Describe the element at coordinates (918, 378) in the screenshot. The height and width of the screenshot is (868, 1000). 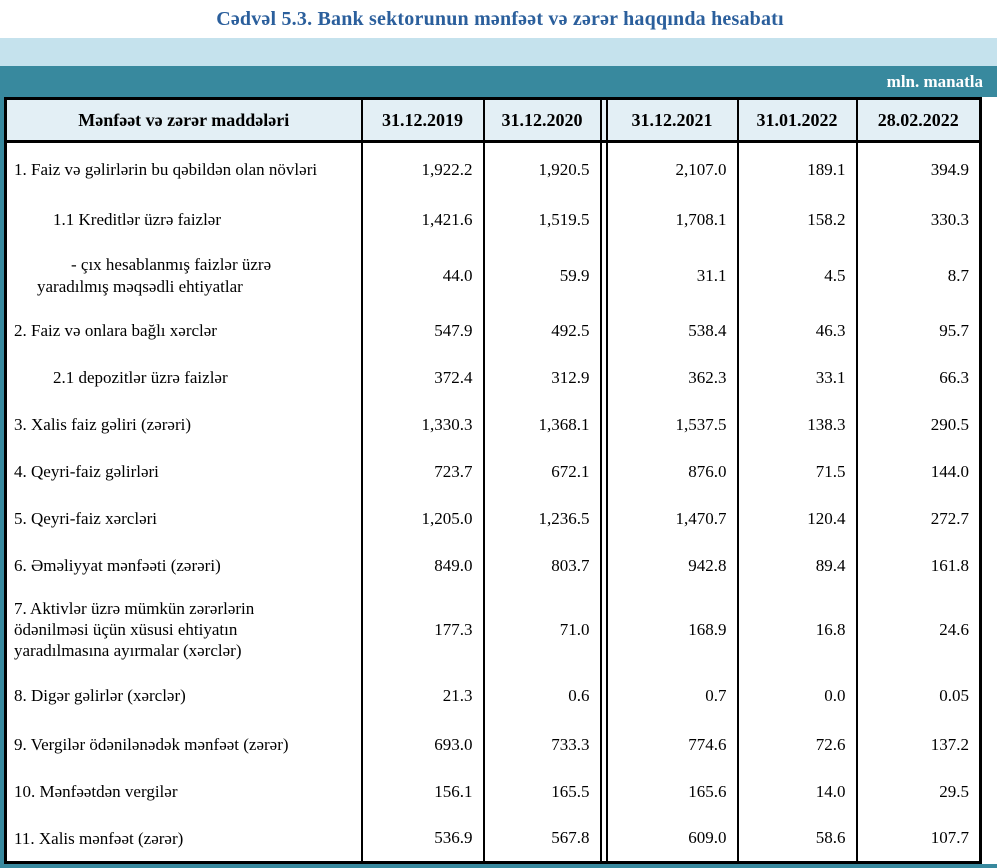
I see `row-value: 66.3` at that location.